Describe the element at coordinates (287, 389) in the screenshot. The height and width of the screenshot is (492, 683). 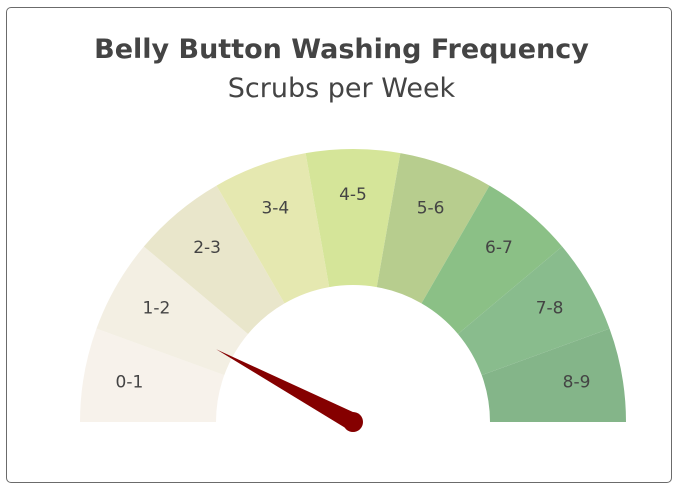
I see `gauge-needle-pointer` at that location.